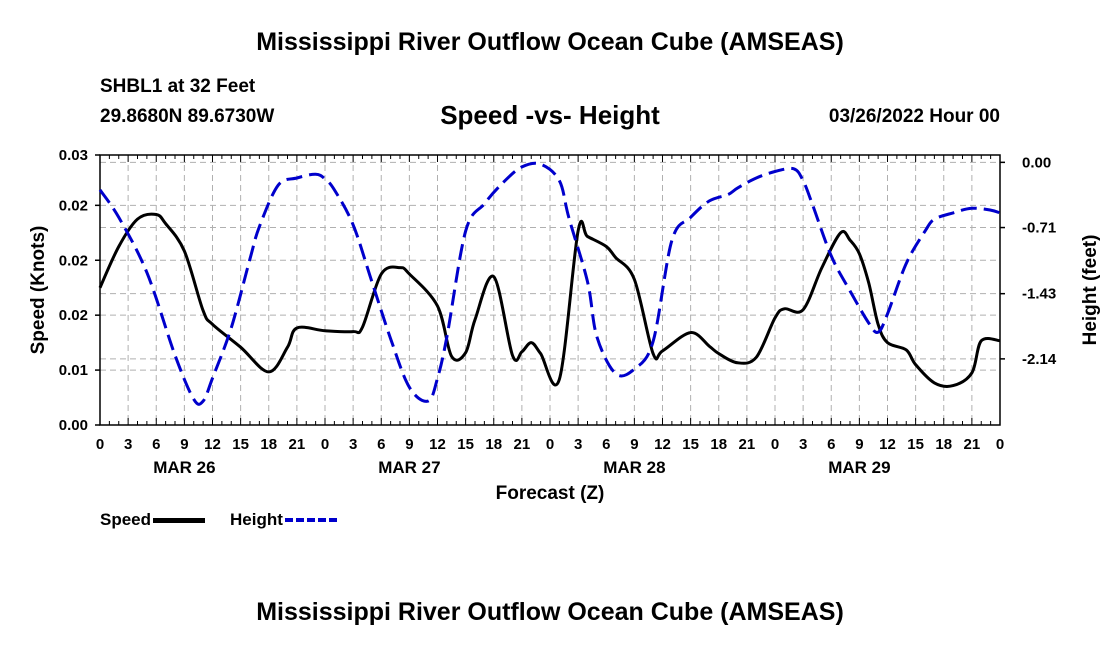 This screenshot has width=1100, height=650. I want to click on legend-speed-swatch, so click(179, 520).